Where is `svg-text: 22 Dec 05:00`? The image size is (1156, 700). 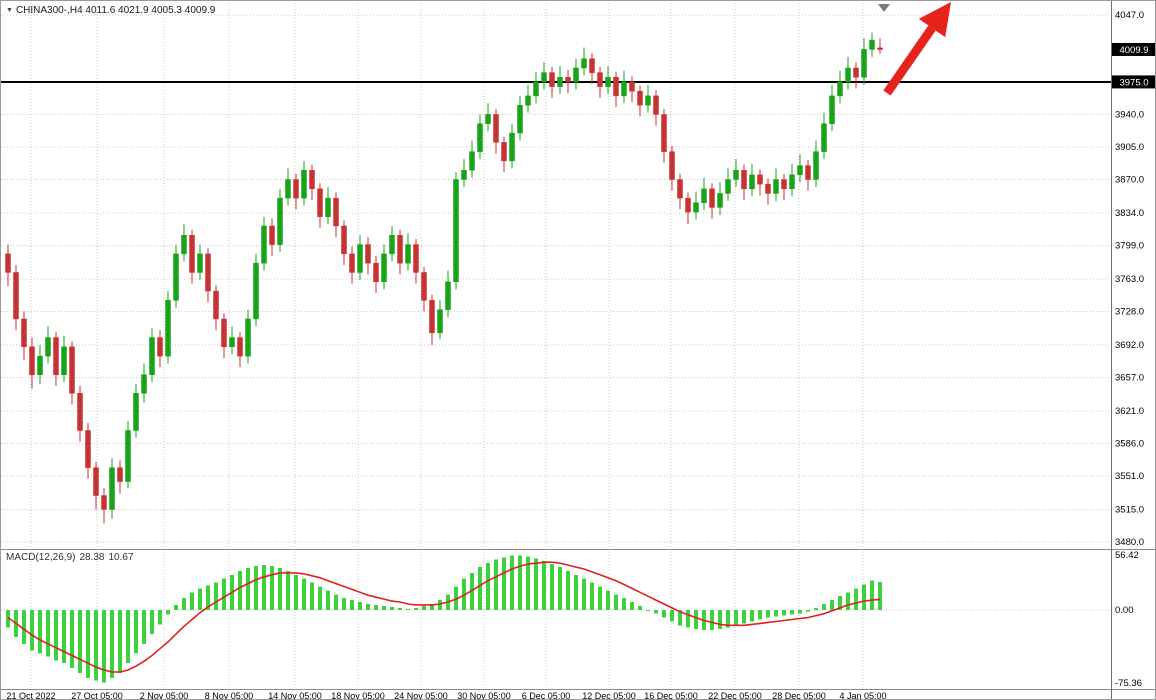
svg-text: 22 Dec 05:00 is located at coordinates (735, 695).